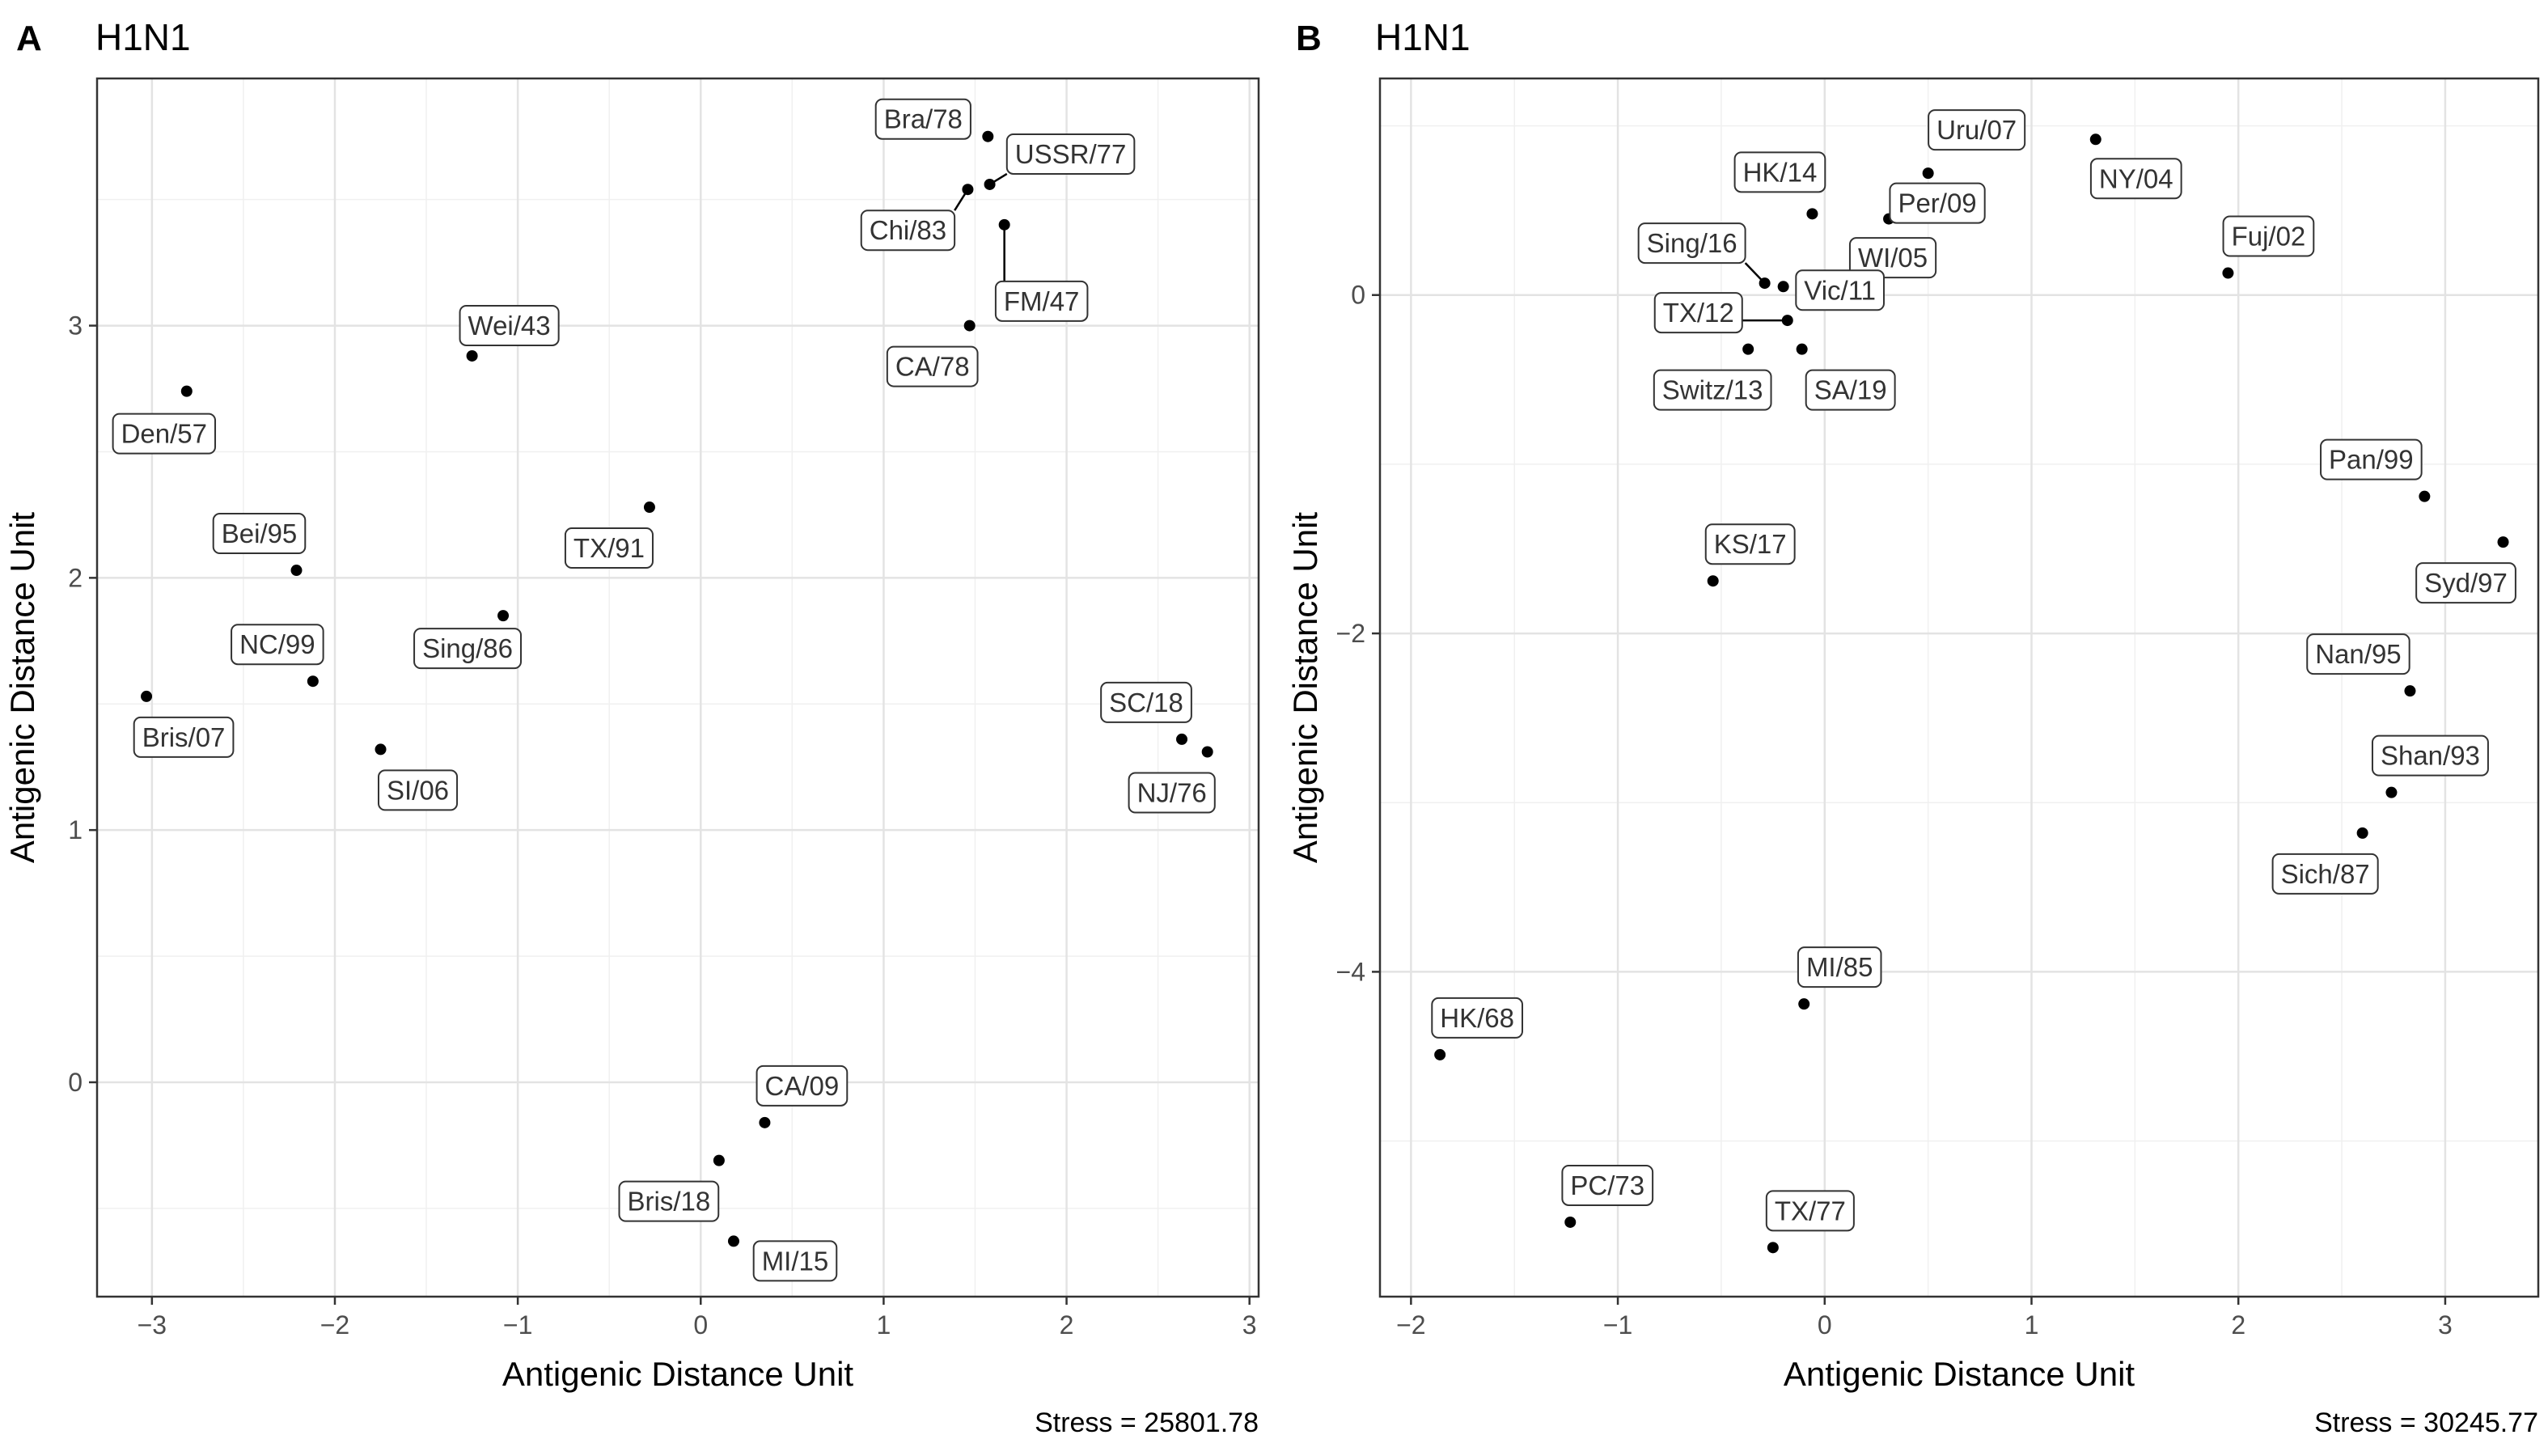  I want to click on point-label-text: Bris/07, so click(184, 737).